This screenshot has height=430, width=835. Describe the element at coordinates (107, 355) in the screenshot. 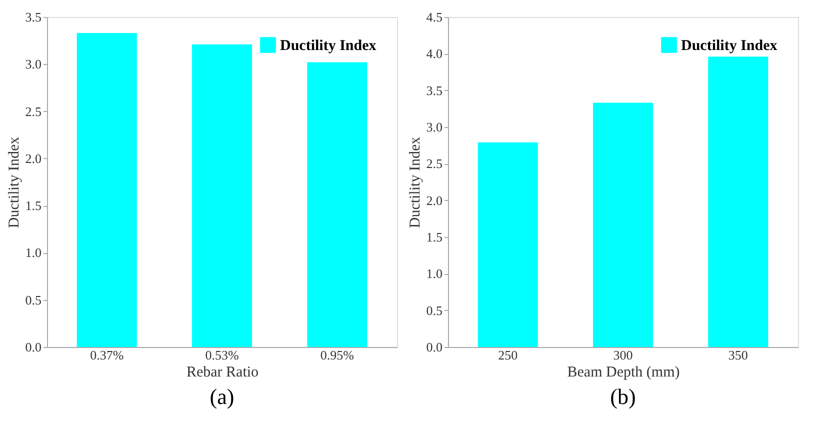

I see `x-tick-label: 0.37%` at that location.